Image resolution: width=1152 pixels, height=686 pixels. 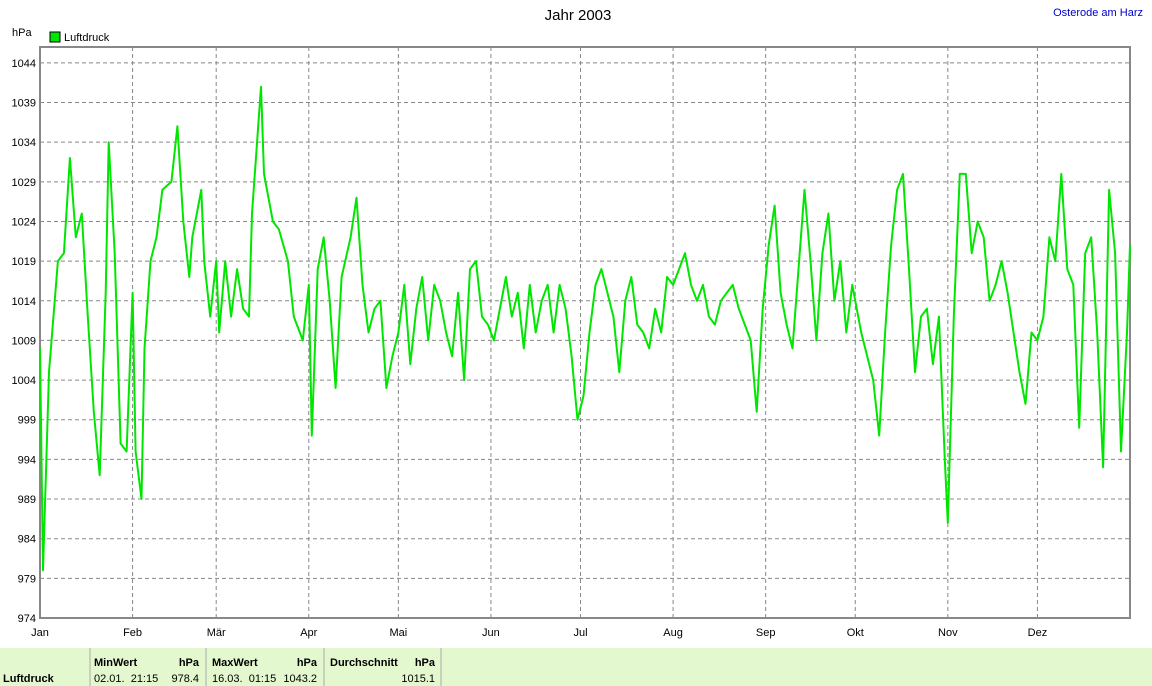 I want to click on stats-header: MaxWert, so click(x=235, y=663).